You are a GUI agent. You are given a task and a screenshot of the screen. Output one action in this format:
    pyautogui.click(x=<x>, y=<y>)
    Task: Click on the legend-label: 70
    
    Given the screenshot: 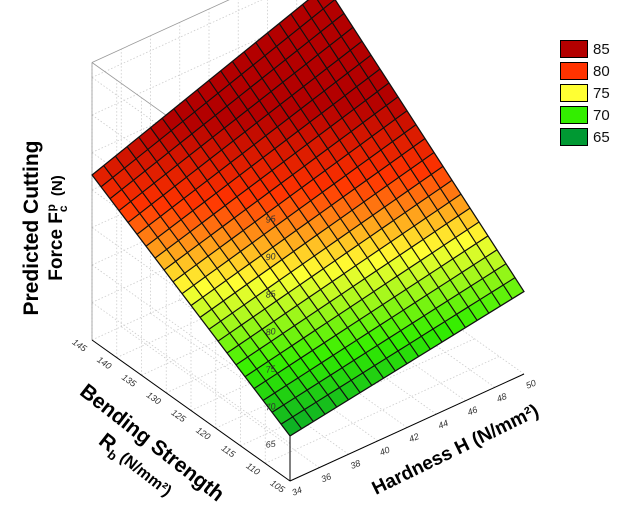 What is the action you would take?
    pyautogui.click(x=601, y=115)
    